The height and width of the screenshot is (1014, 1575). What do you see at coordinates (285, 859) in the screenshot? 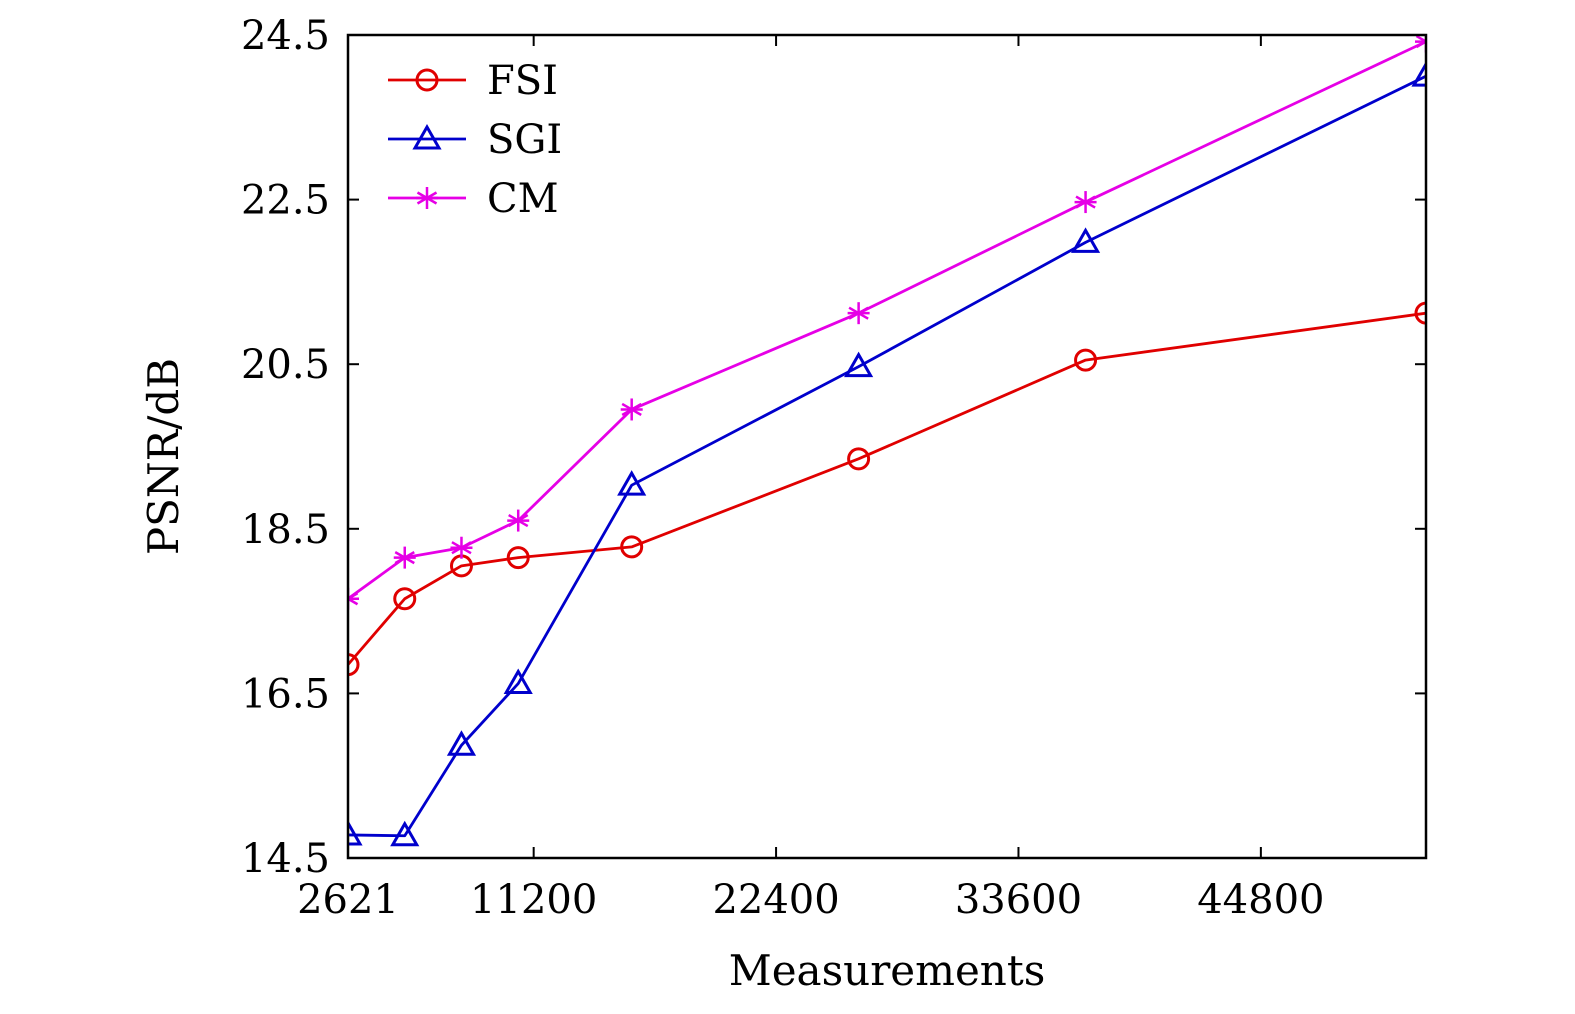
I see `y-tick-label: 14.5` at bounding box center [285, 859].